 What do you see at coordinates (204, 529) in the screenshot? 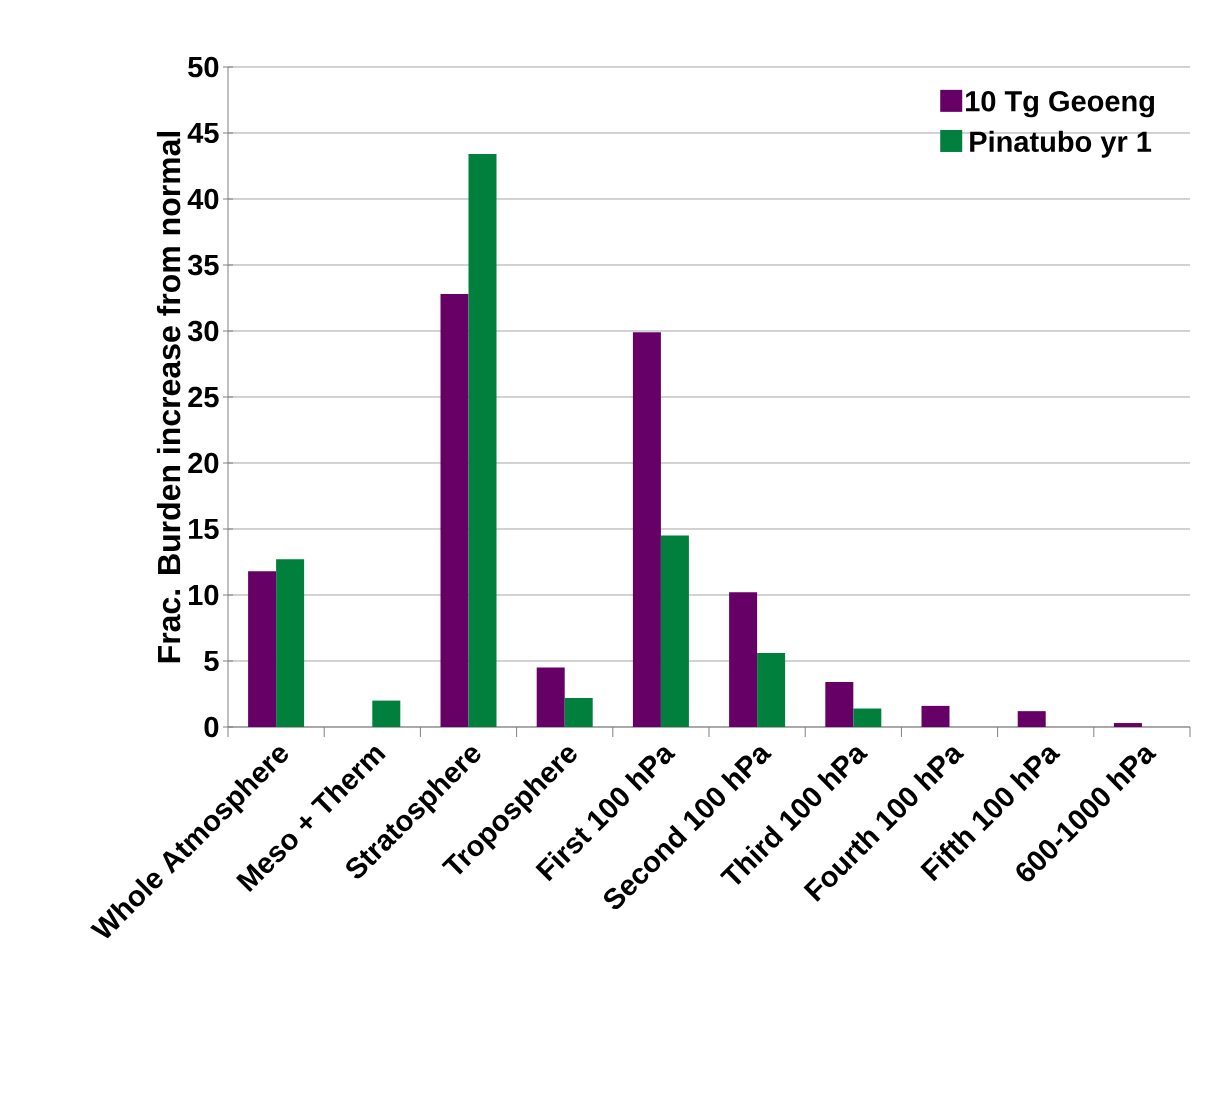
I see `y-tick-label: 15` at bounding box center [204, 529].